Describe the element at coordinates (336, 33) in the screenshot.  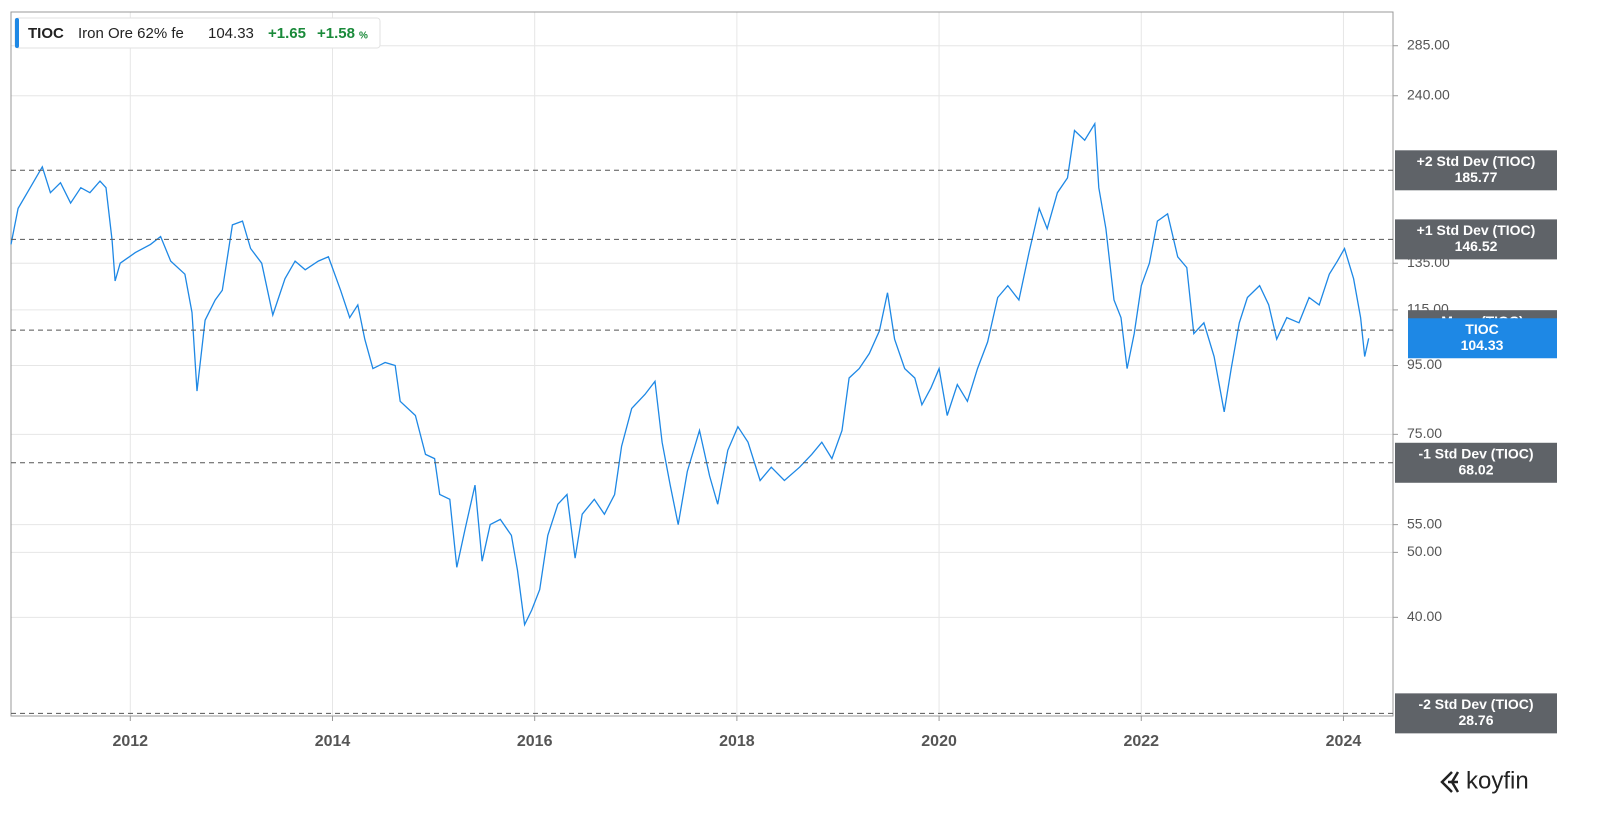
I see `legend-change-pct: +1.58` at that location.